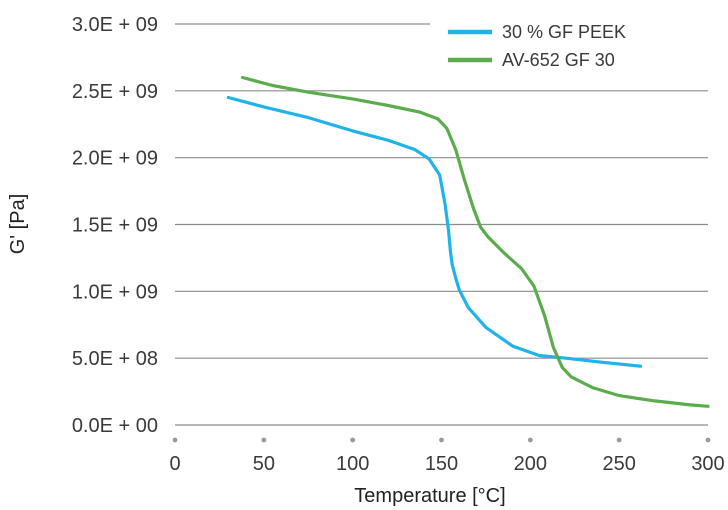  I want to click on x-tick-label: 100, so click(352, 464).